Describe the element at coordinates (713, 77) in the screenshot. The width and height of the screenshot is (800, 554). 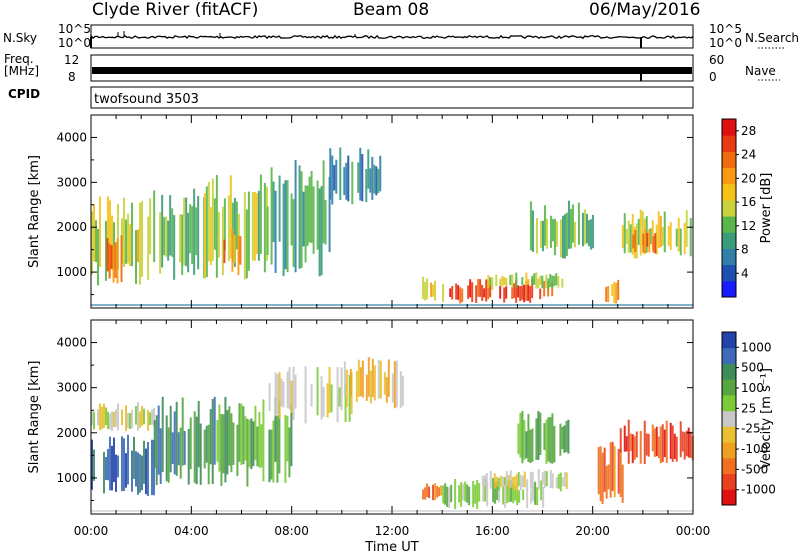
I see `nave-tick-bottom: 0` at that location.